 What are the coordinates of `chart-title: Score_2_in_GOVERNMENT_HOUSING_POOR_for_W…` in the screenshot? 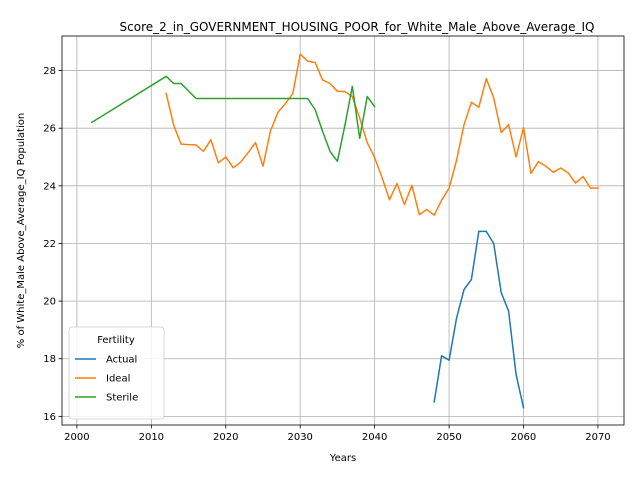 It's located at (357, 27).